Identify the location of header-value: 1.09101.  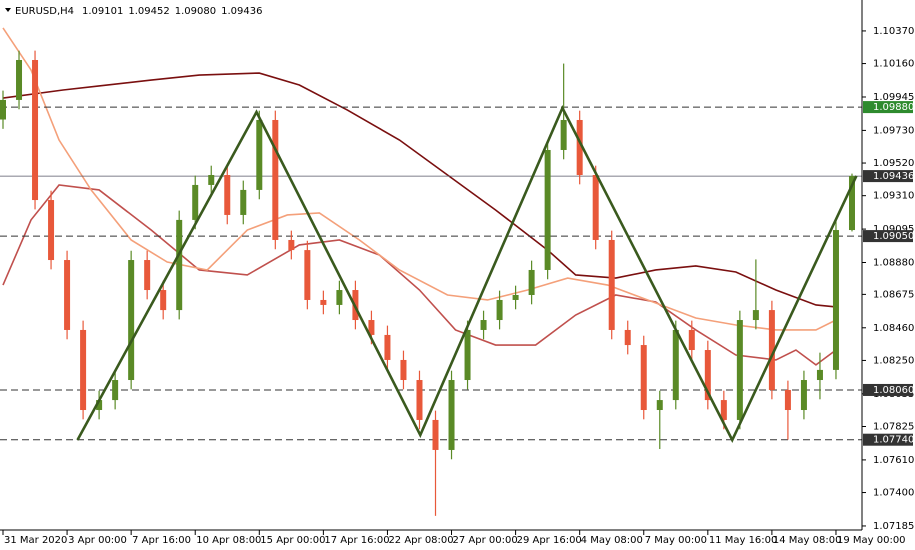
(102, 11).